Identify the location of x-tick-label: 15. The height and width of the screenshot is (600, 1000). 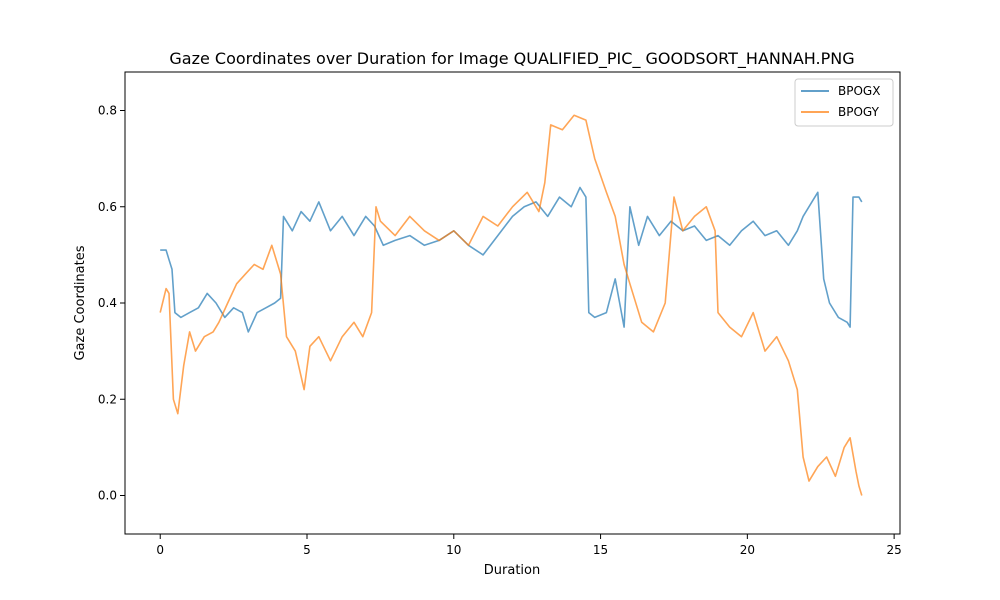
(600, 550).